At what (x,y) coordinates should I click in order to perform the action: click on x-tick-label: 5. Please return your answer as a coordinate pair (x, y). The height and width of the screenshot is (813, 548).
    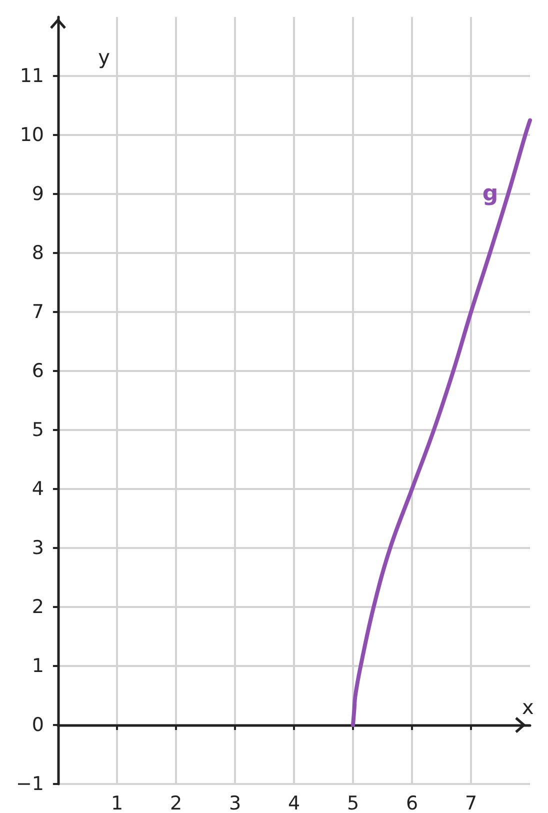
    Looking at the image, I should click on (353, 802).